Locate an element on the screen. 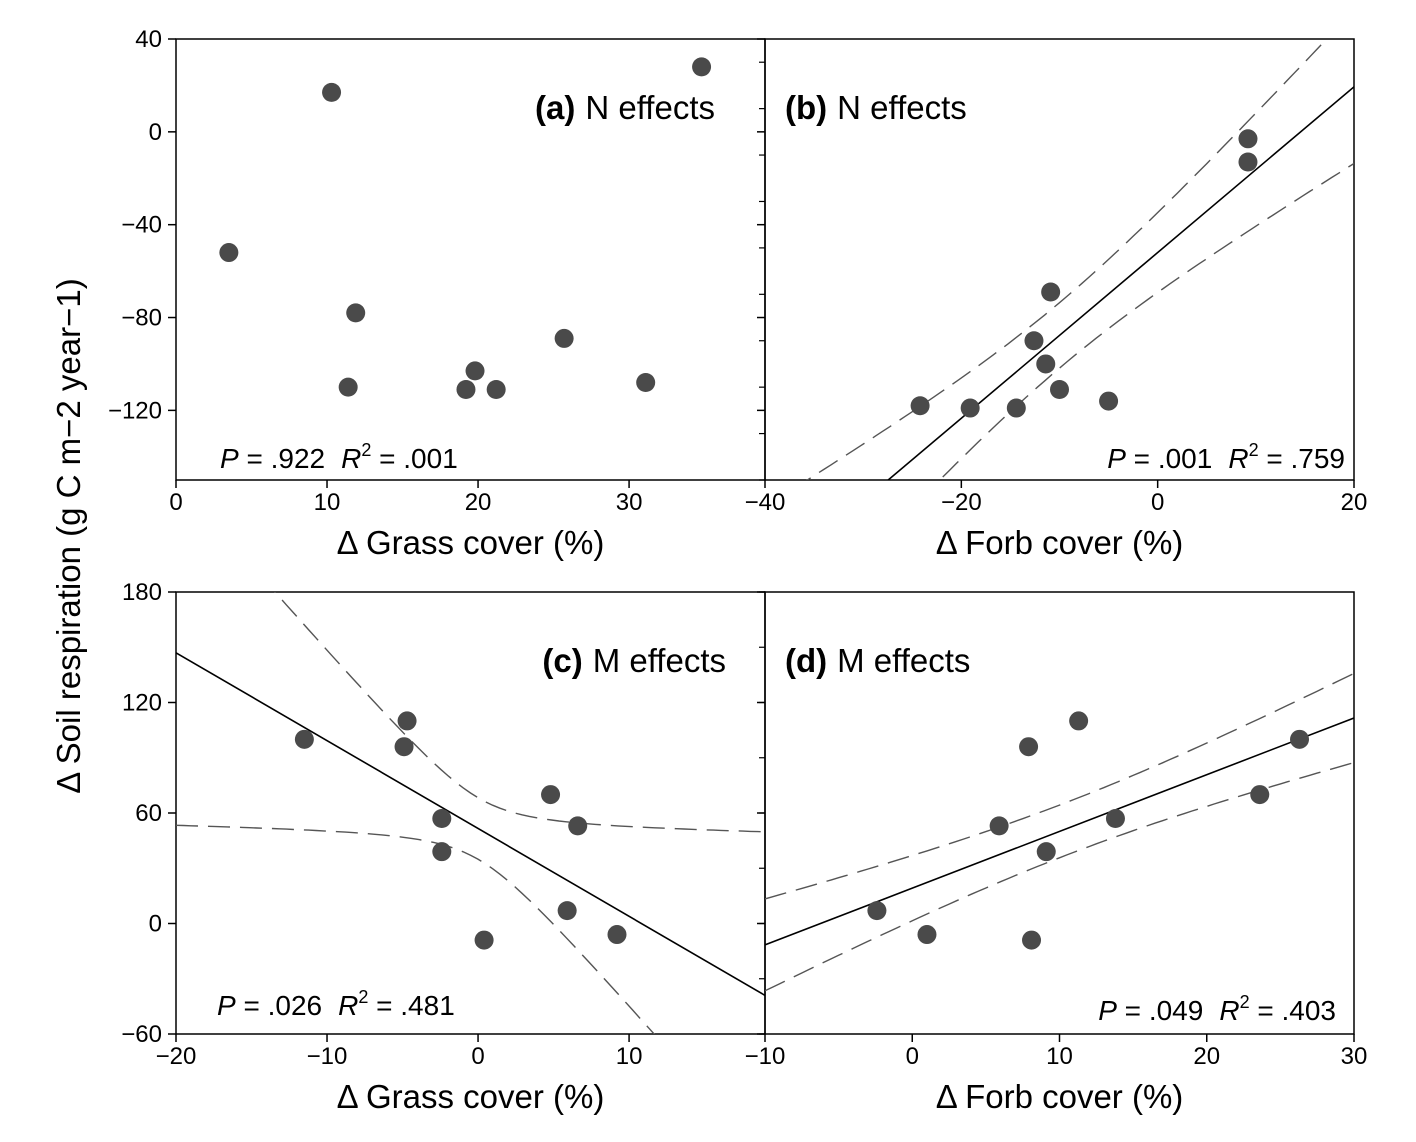 The width and height of the screenshot is (1416, 1142). panel-title: (b) N effects is located at coordinates (876, 107).